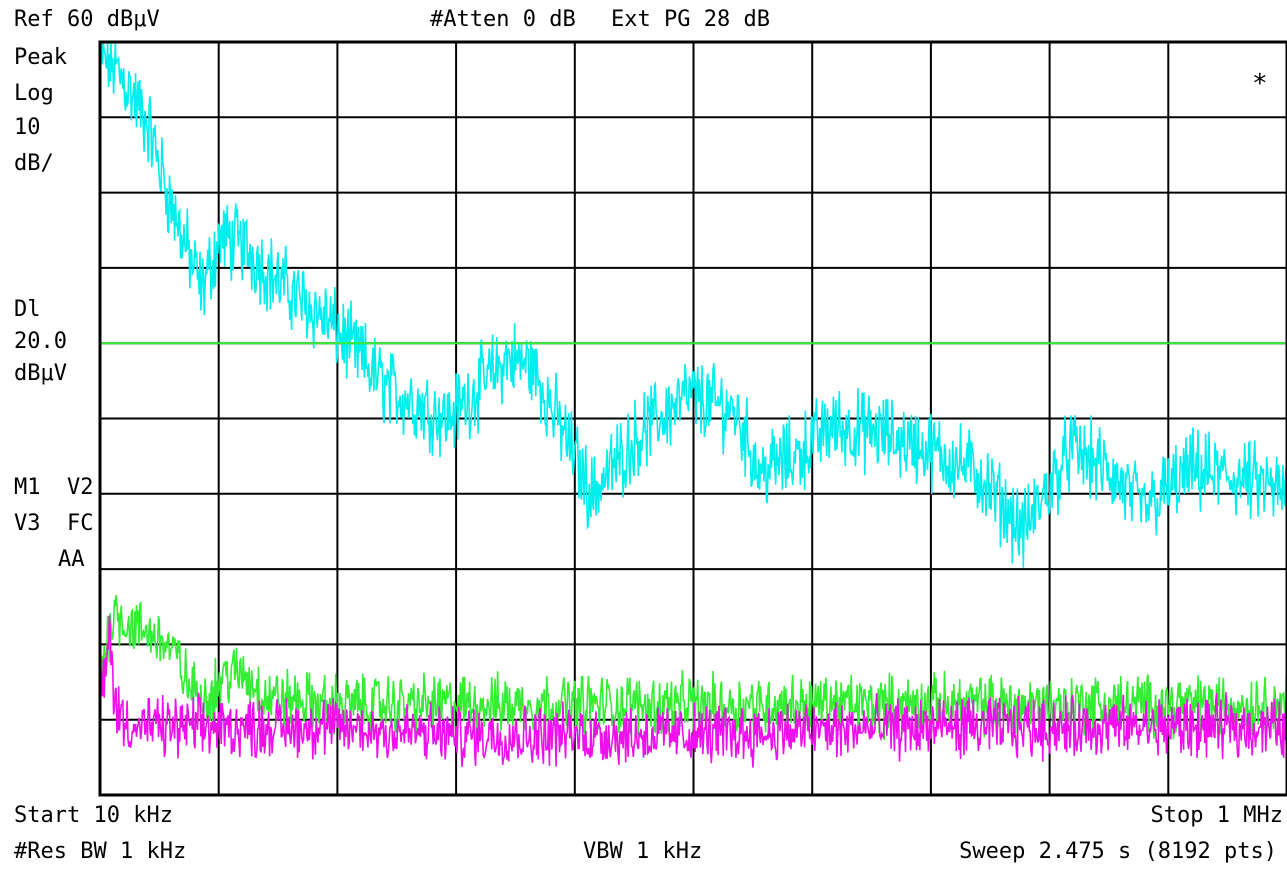 This screenshot has width=1287, height=869. Describe the element at coordinates (40, 57) in the screenshot. I see `detector-mode: Peak` at that location.